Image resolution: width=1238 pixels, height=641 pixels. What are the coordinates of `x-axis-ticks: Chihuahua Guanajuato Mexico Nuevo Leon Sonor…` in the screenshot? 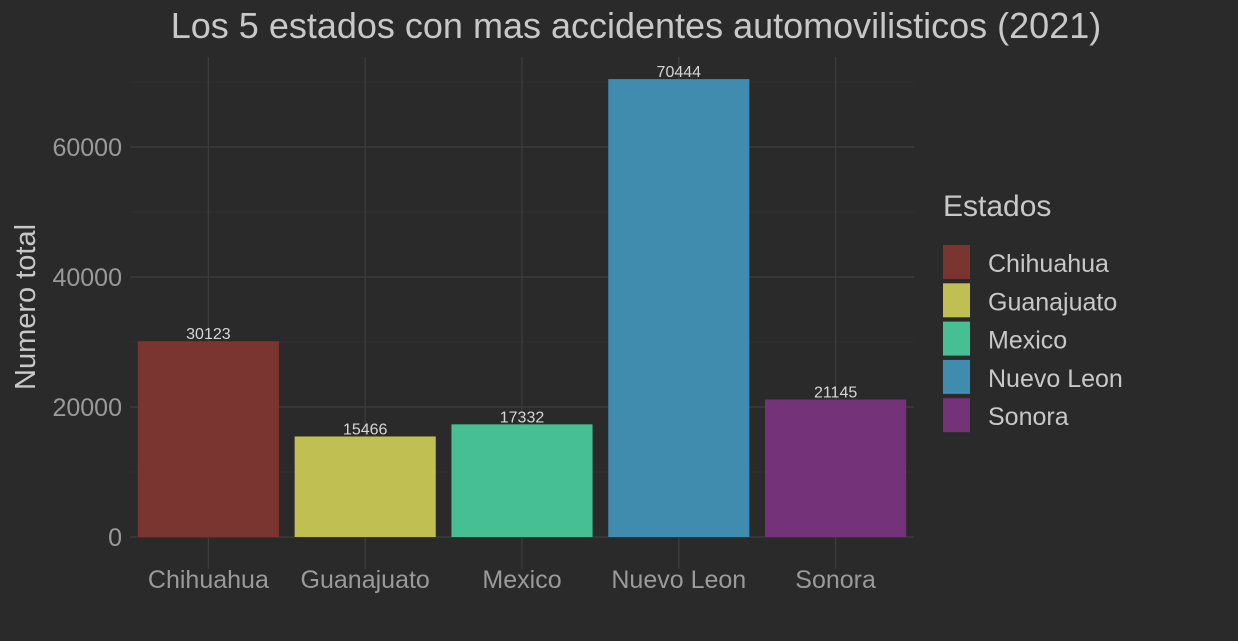 It's located at (512, 579).